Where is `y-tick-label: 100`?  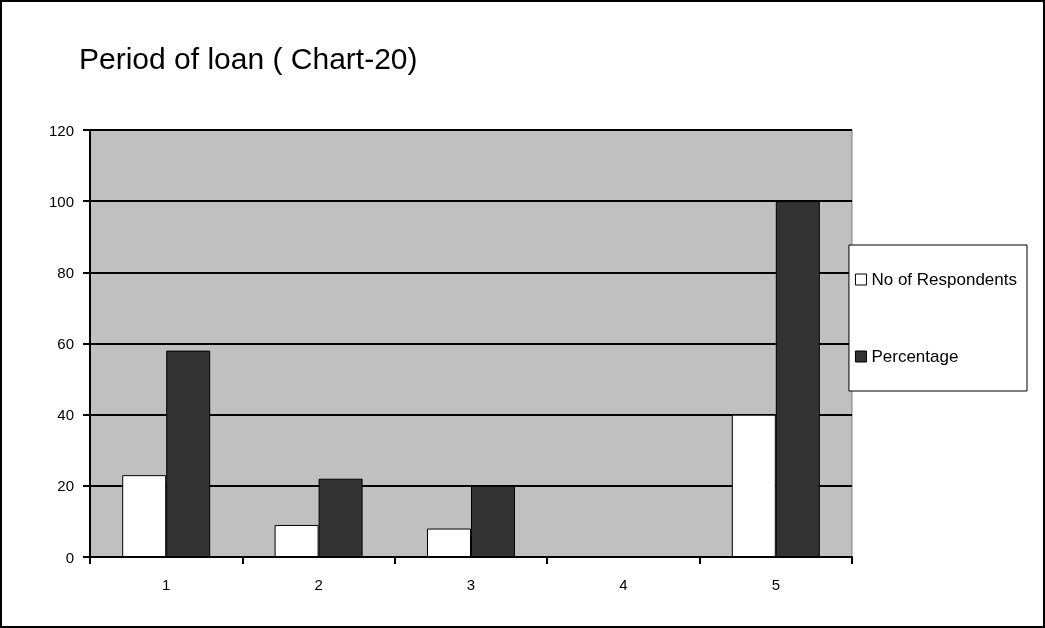
y-tick-label: 100 is located at coordinates (61, 201).